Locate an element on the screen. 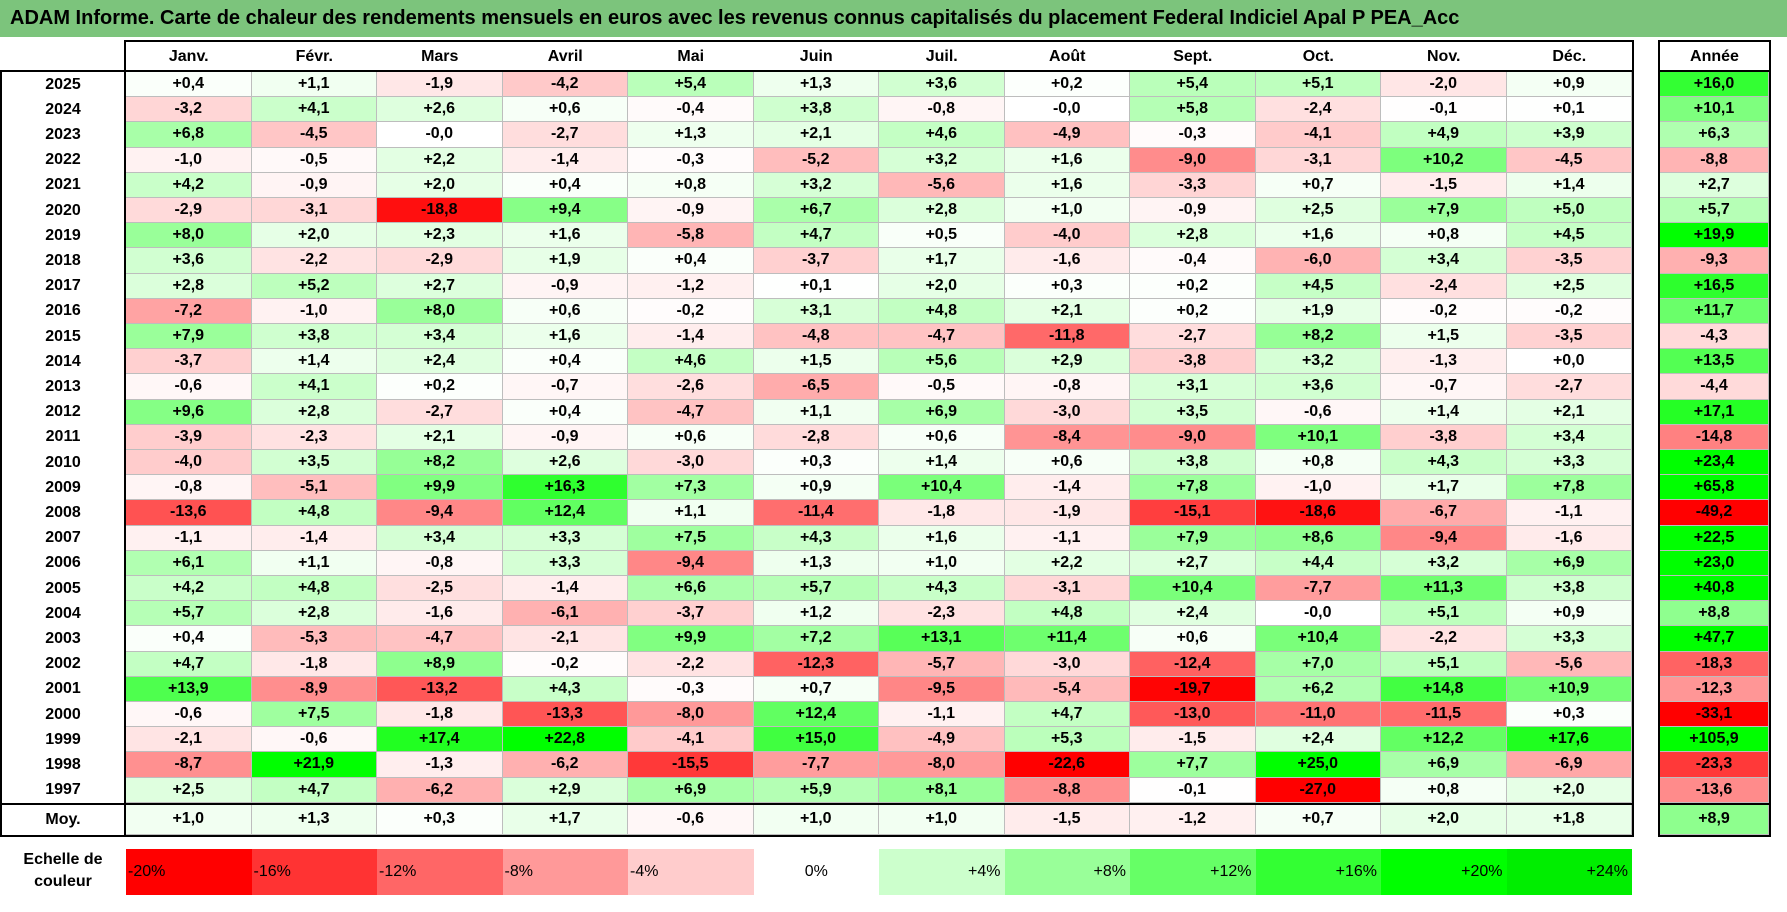 The height and width of the screenshot is (912, 1787). heatmap-cell: +1,0 is located at coordinates (942, 563).